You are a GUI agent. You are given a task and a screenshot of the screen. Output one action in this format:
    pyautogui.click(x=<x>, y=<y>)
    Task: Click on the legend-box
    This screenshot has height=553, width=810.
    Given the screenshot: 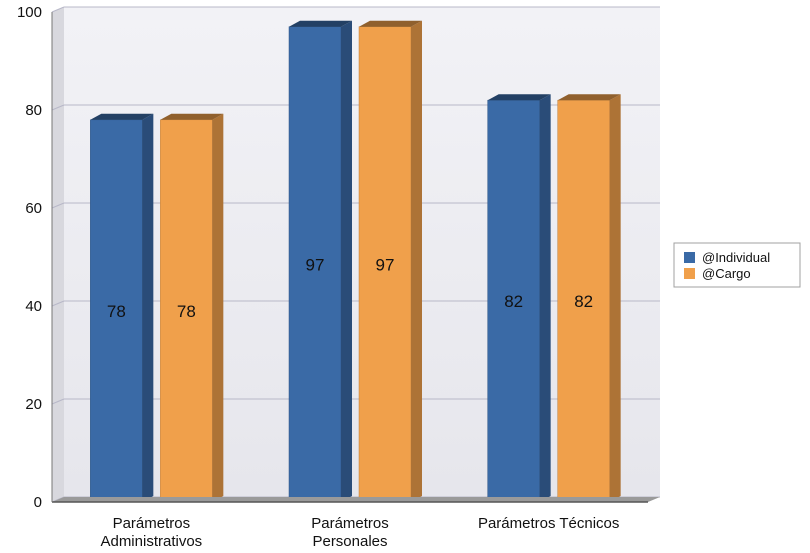 What is the action you would take?
    pyautogui.click(x=737, y=265)
    